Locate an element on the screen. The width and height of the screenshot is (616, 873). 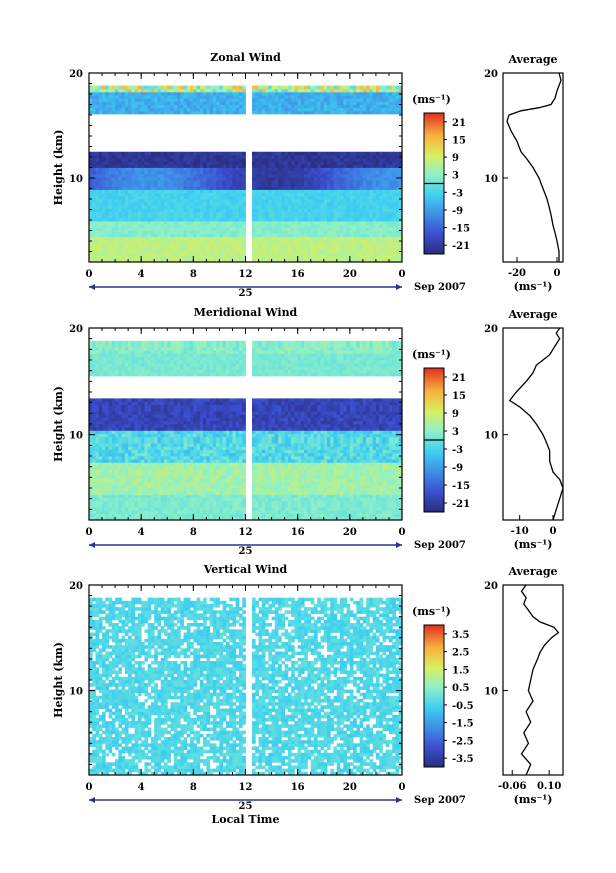
colorbar-tick-label: 9 is located at coordinates (455, 158).